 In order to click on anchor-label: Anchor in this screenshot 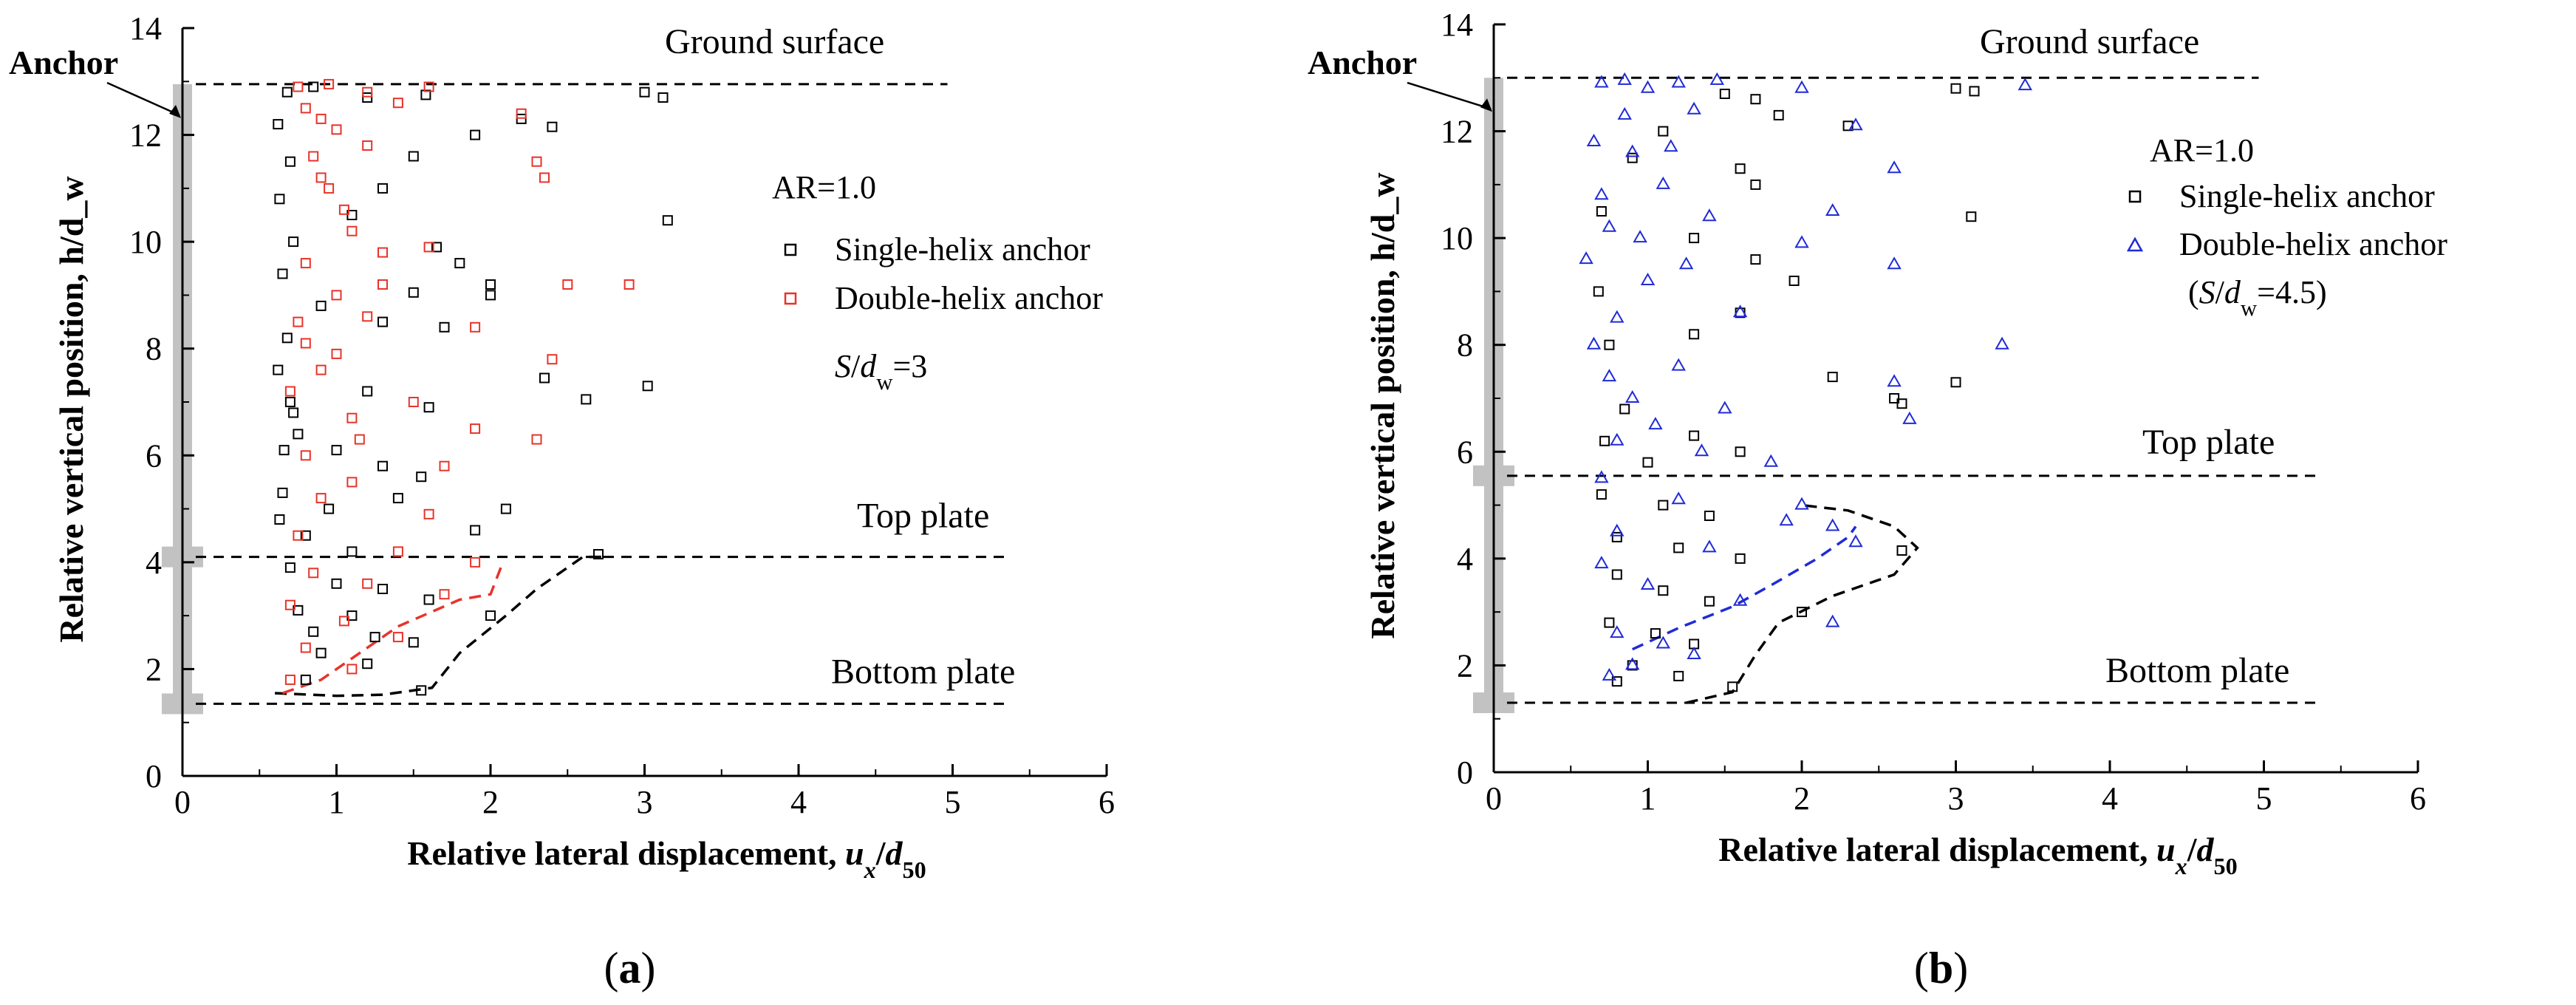, I will do `click(1363, 63)`.